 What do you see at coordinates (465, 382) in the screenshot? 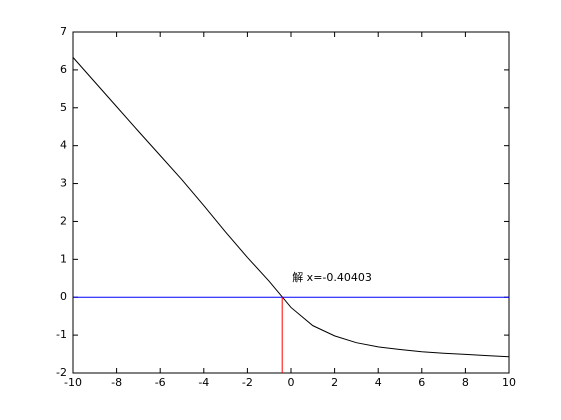
I see `x-tick-label: 8` at bounding box center [465, 382].